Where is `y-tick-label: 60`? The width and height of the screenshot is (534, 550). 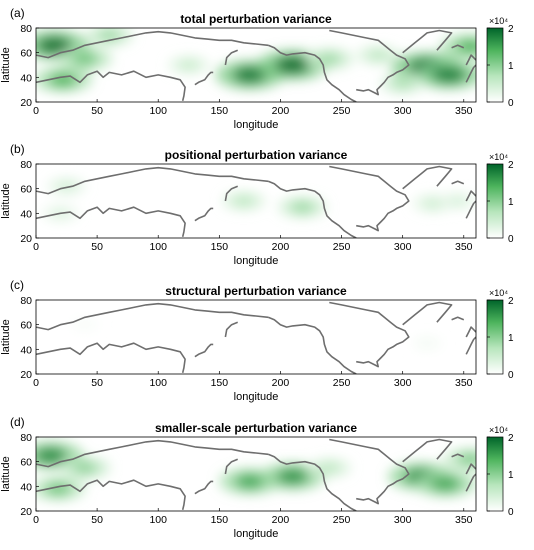
y-tick-label: 60 is located at coordinates (26, 326).